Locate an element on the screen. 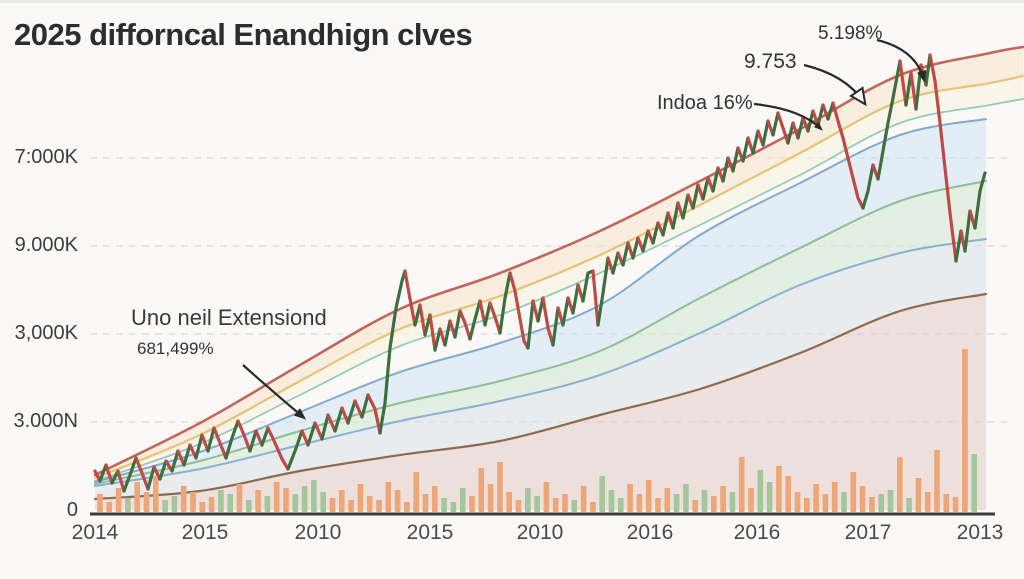  arrow-value-head is located at coordinates (858, 96).